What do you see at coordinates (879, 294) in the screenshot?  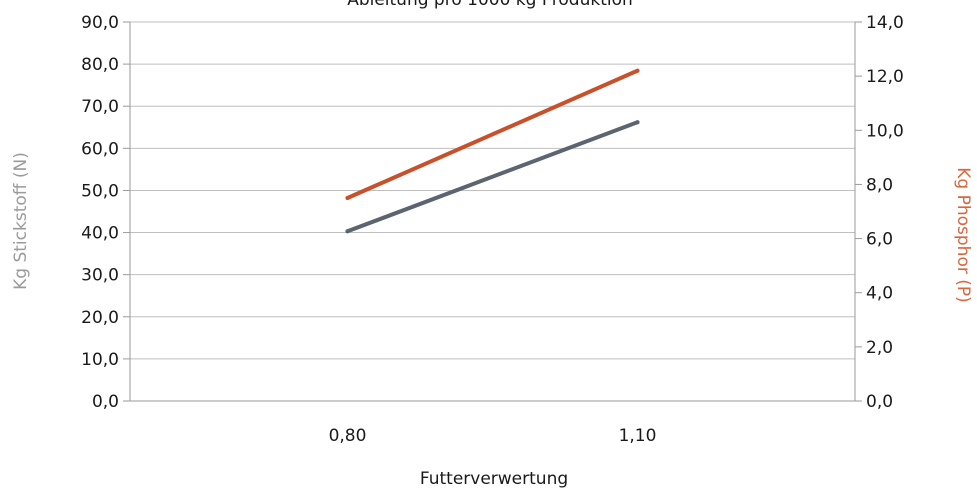 I see `y-right-tick-label: 4,0` at bounding box center [879, 294].